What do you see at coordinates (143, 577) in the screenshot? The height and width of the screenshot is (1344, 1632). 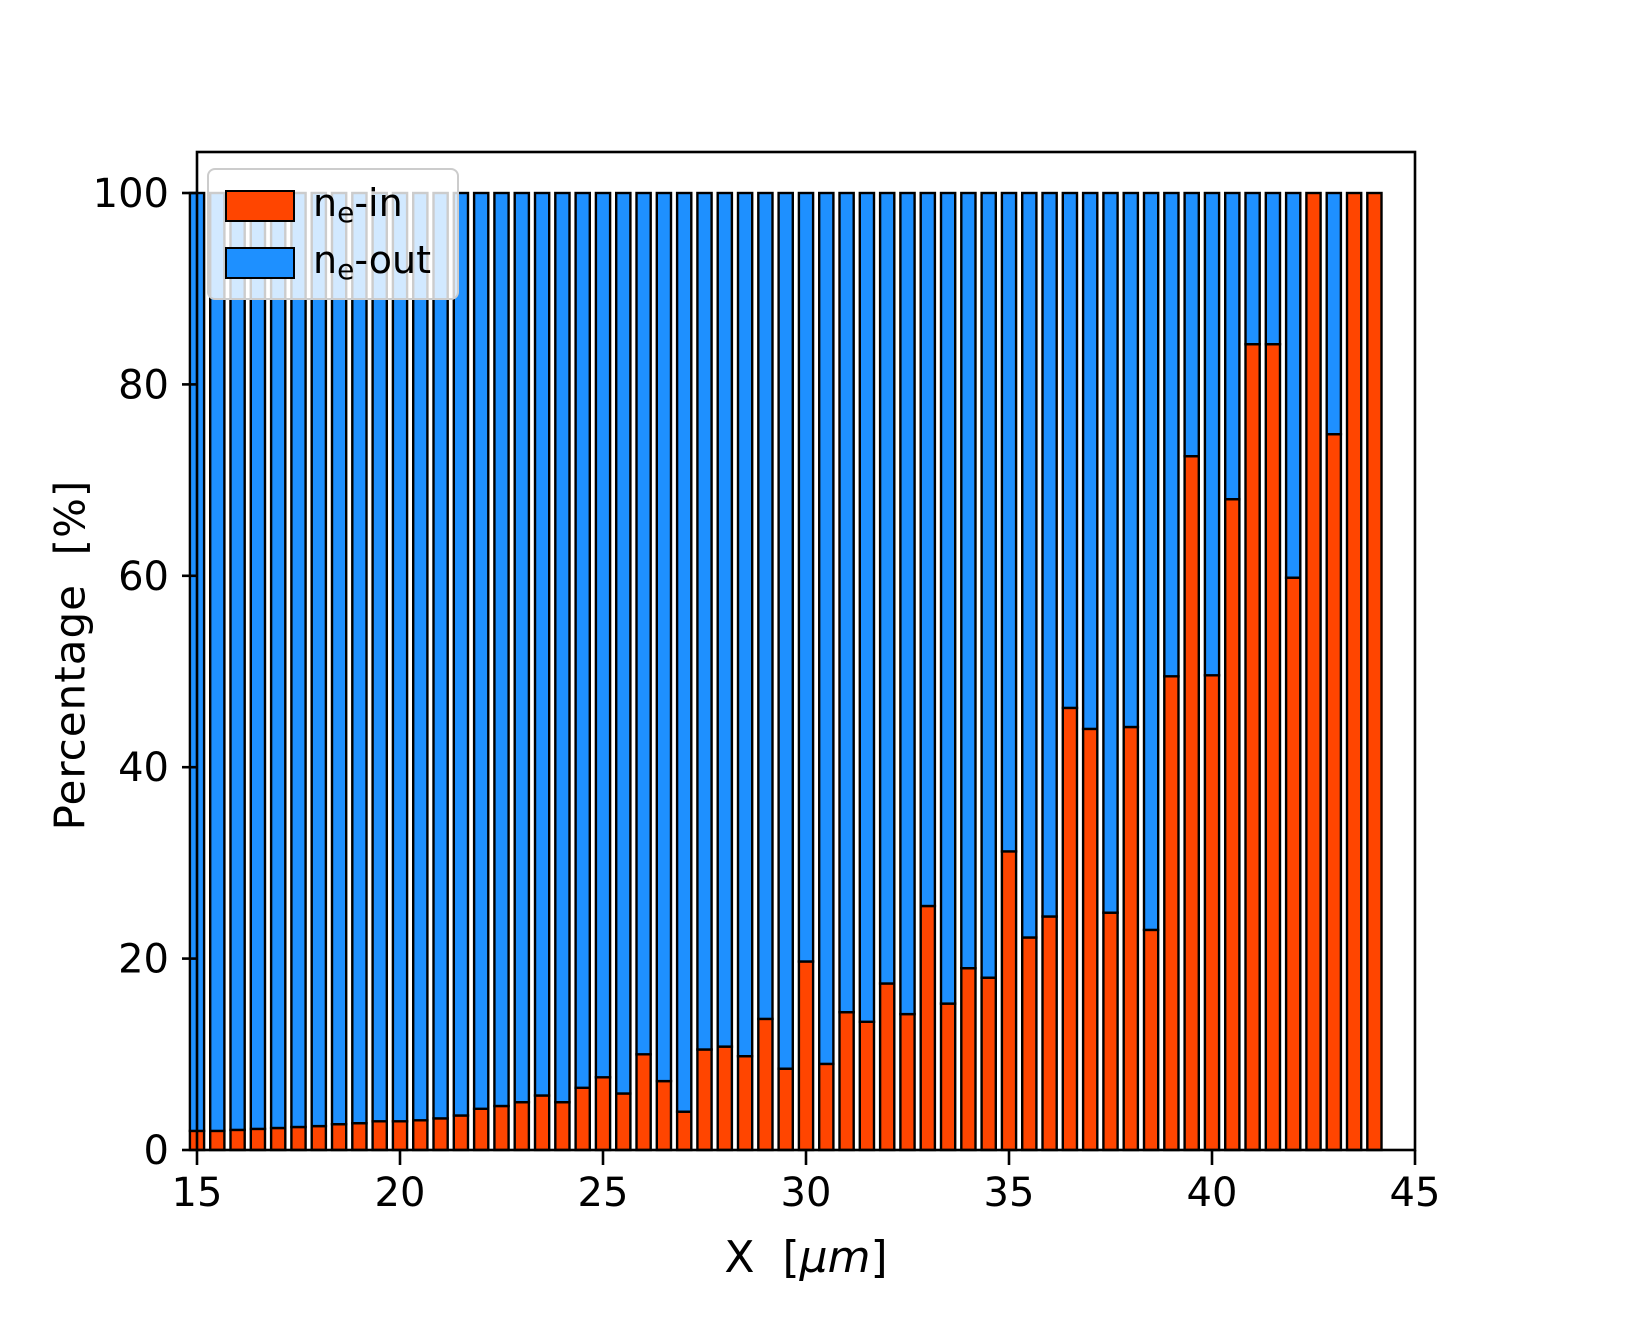 I see `y-tick-label: 60` at bounding box center [143, 577].